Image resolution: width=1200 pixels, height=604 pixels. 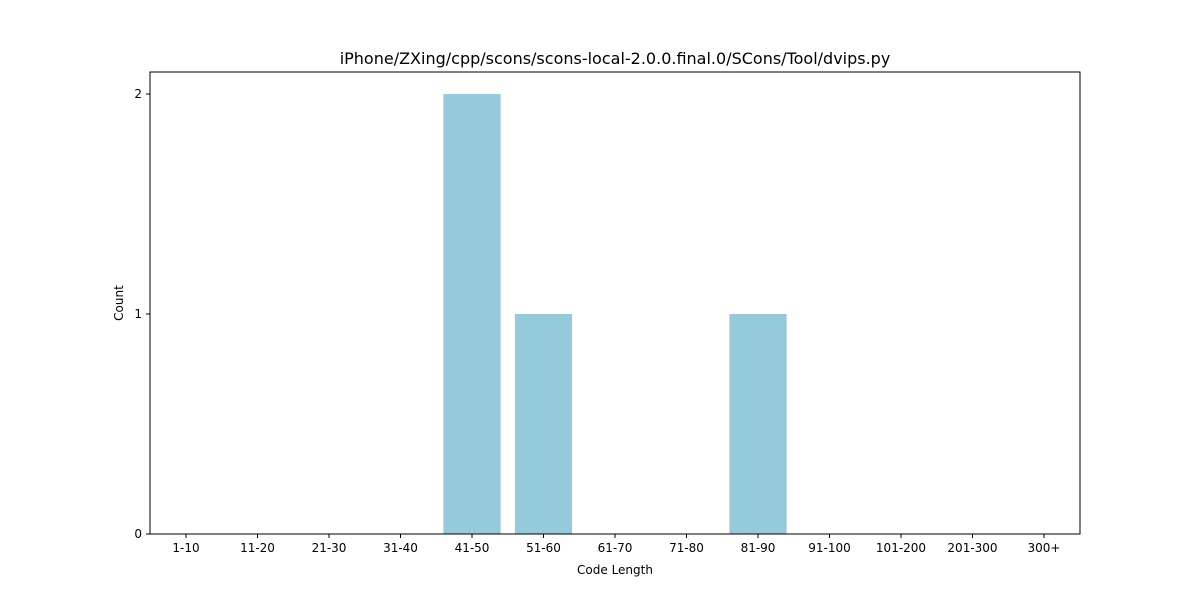 I want to click on x-tick-label: 31-40, so click(x=400, y=548).